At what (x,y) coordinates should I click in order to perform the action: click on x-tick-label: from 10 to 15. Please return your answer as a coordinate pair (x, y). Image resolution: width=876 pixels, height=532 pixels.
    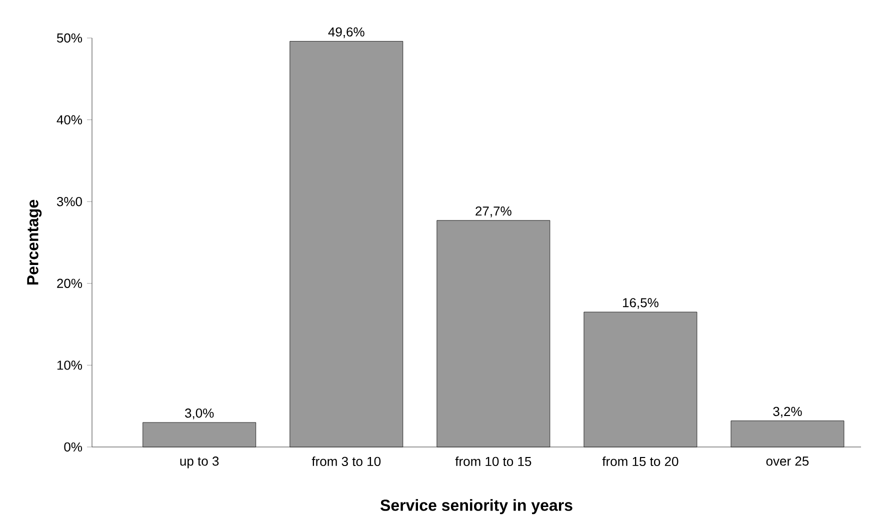
    Looking at the image, I should click on (493, 461).